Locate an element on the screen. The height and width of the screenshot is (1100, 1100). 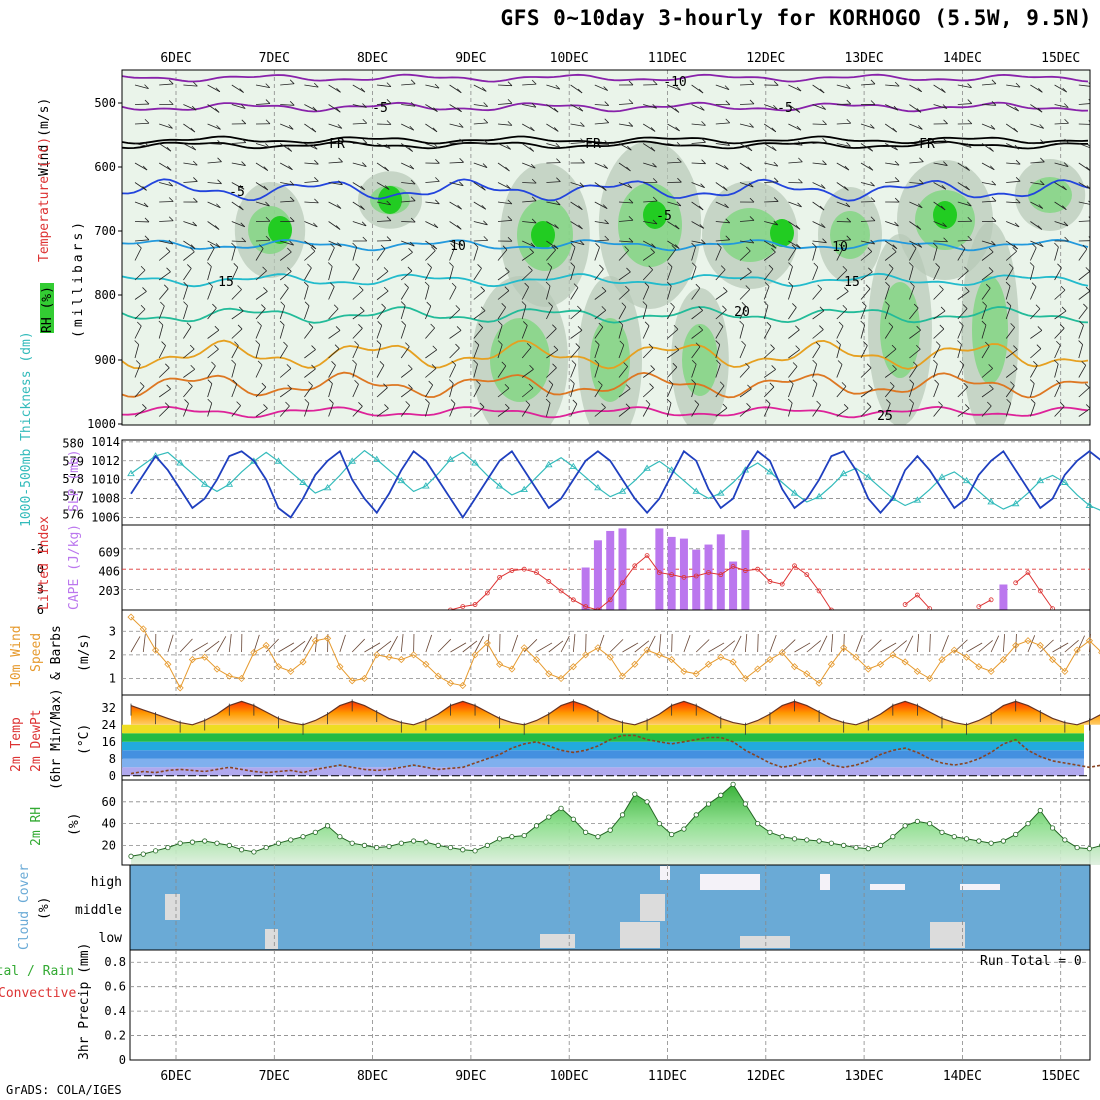
precip-total-label: Total / Rain is located at coordinates (37, 971).